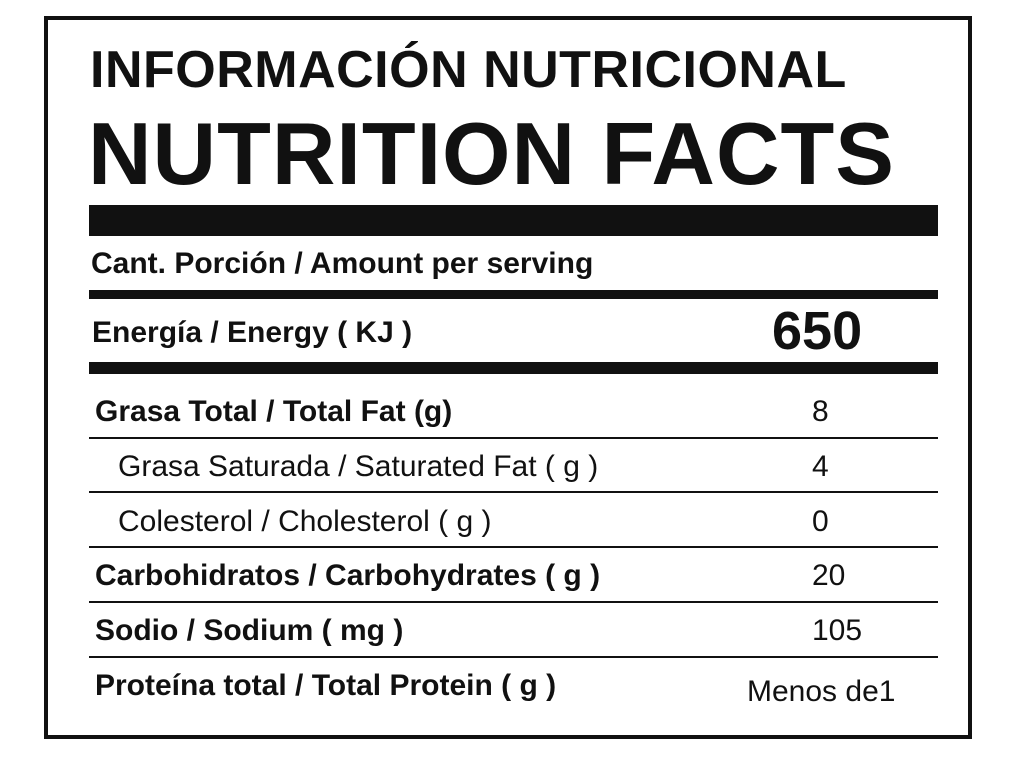  I want to click on medium-divider-bar, so click(513, 294).